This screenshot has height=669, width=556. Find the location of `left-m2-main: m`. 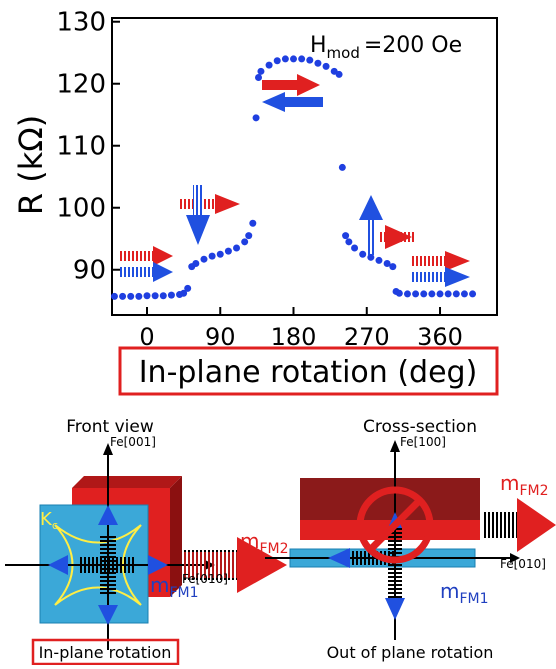

left-m2-main: m is located at coordinates (249, 541).